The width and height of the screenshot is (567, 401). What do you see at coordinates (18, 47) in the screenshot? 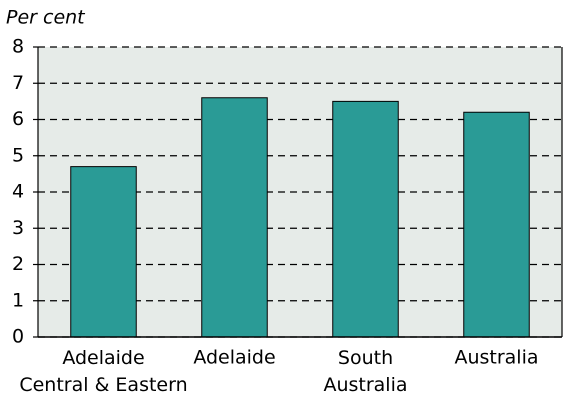
I see `y-tick-label: 8` at bounding box center [18, 47].